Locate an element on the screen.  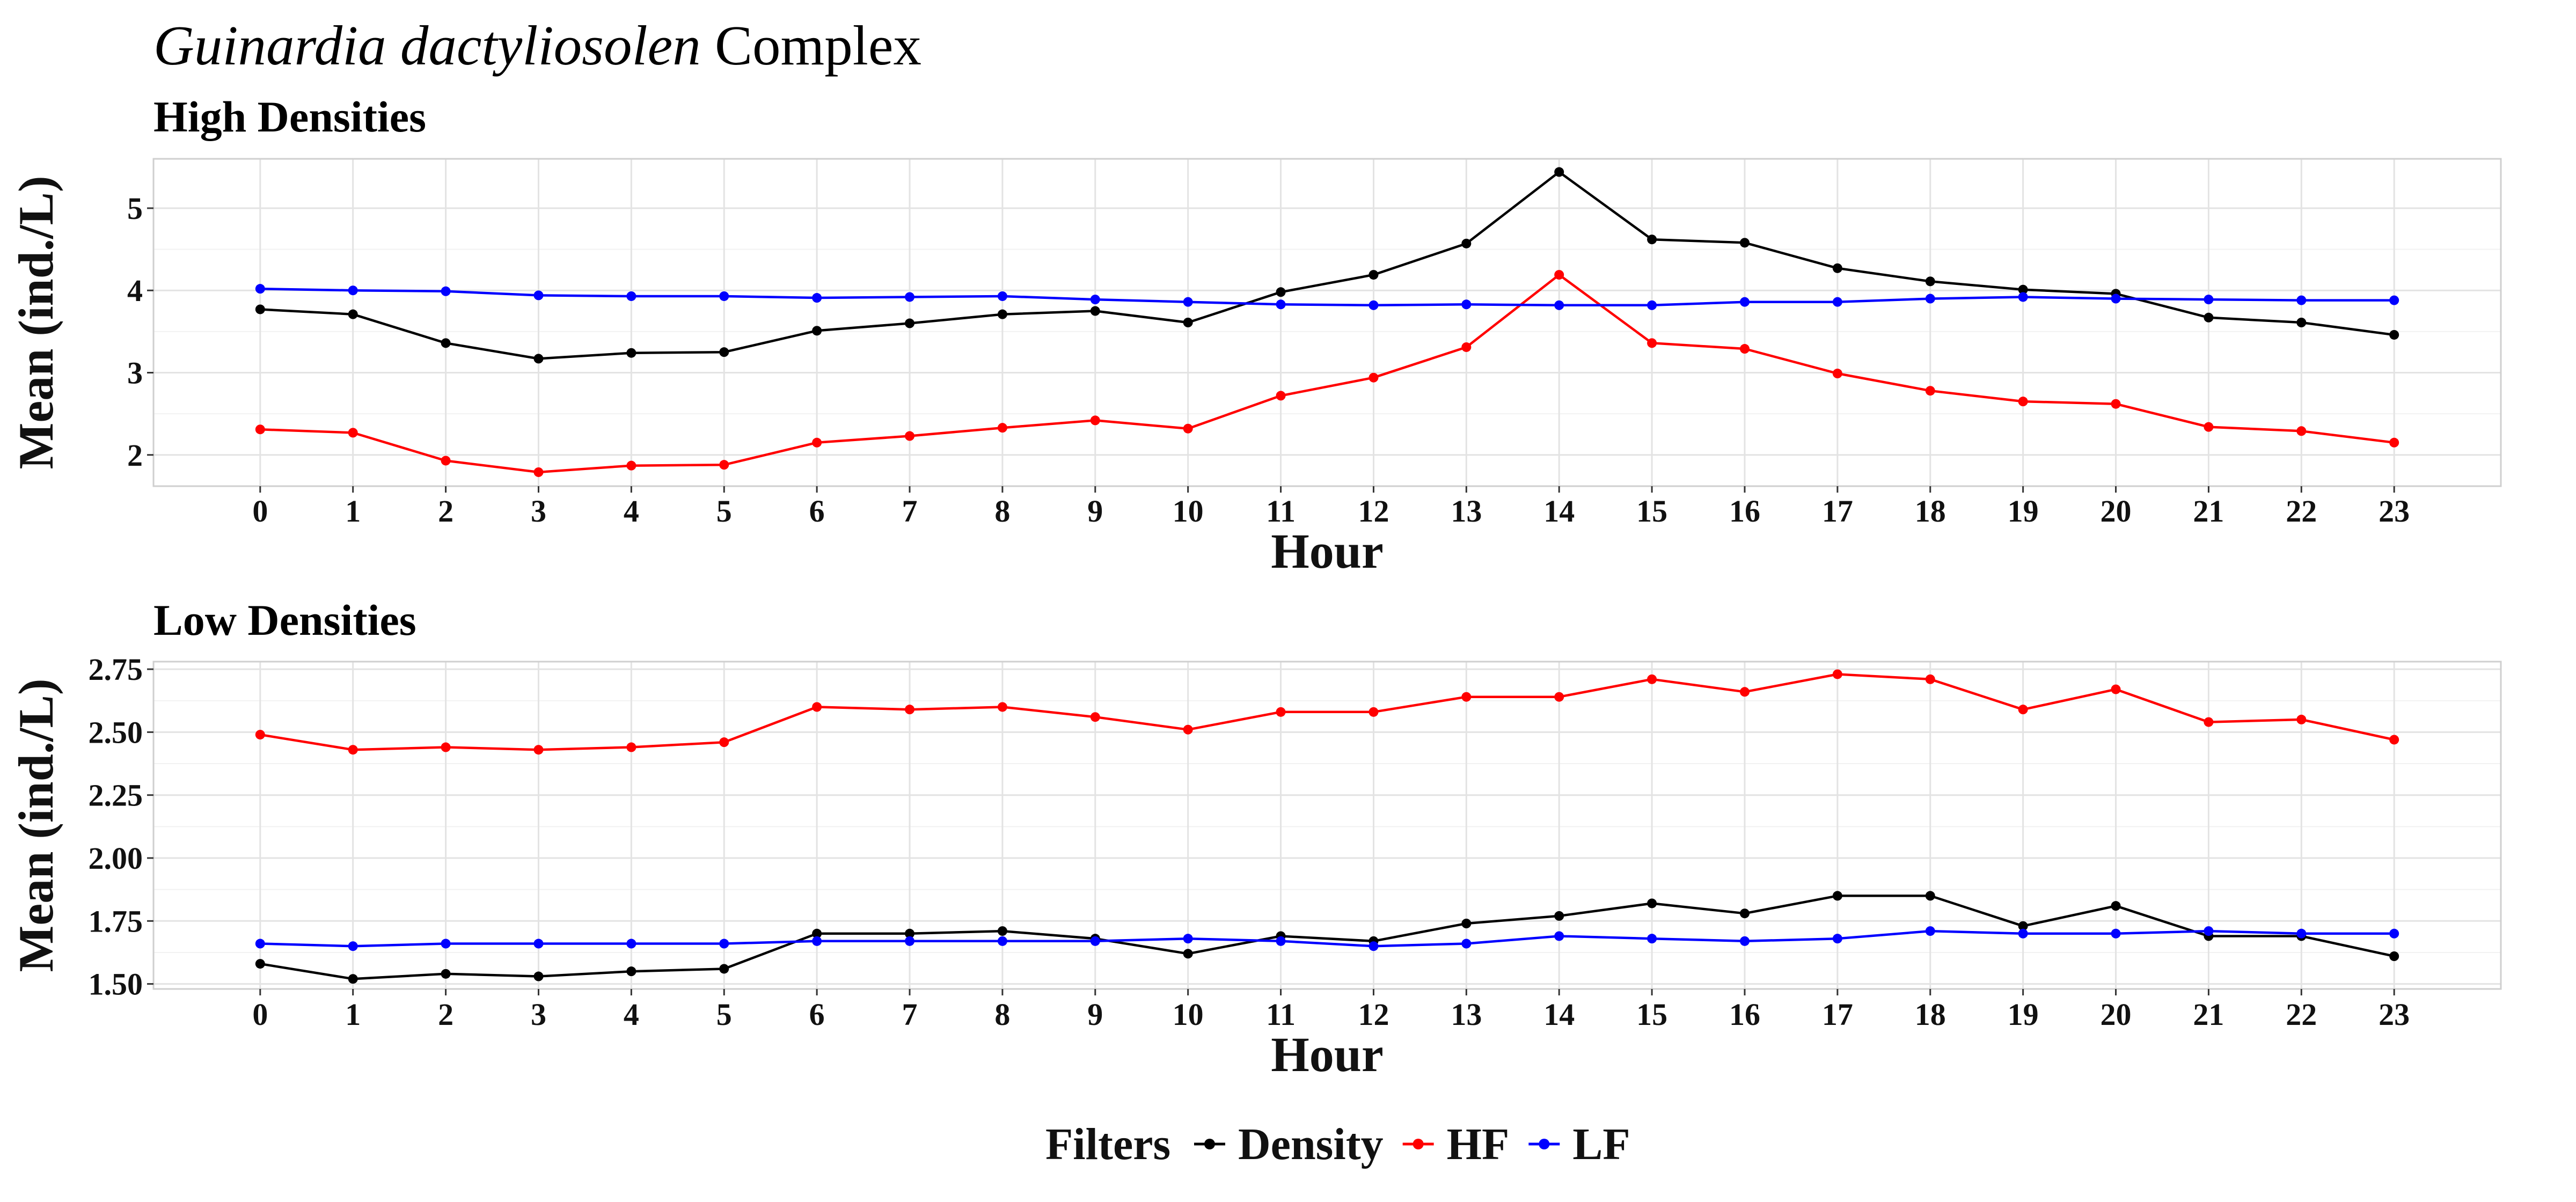
legend-key-point is located at coordinates (1544, 1144).